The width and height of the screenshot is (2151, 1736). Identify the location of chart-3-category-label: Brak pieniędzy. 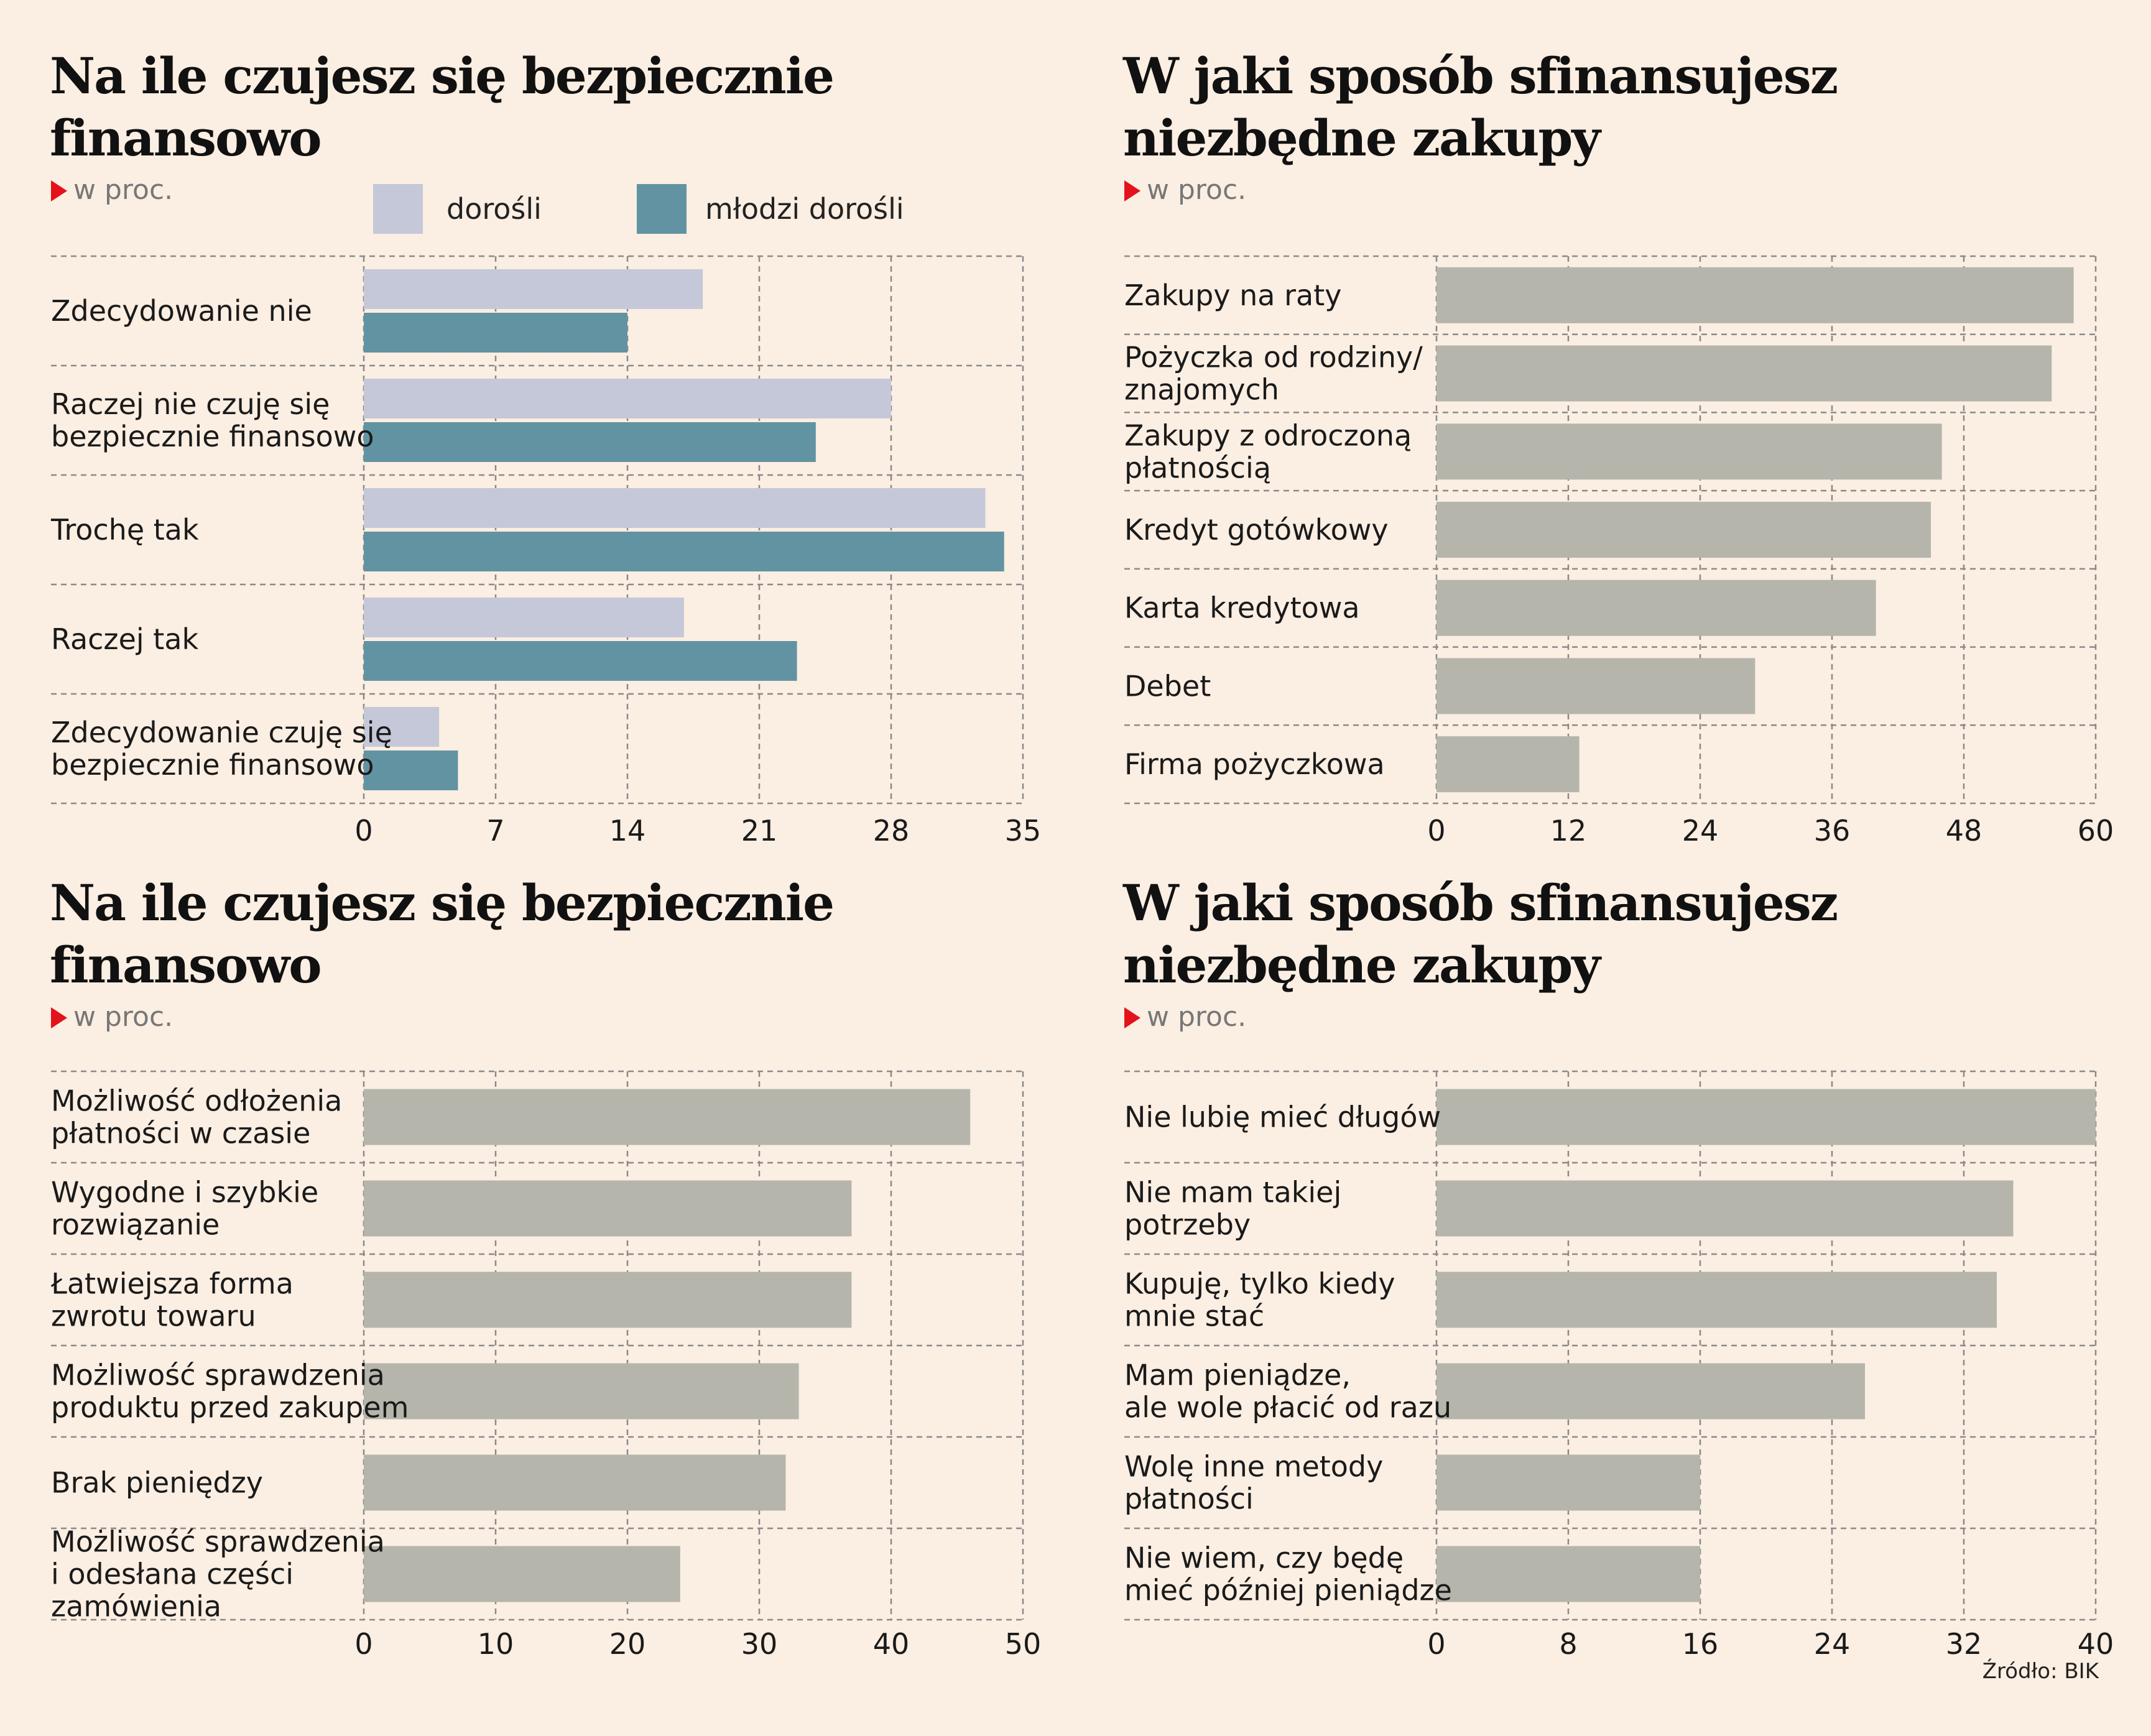
(157, 1483).